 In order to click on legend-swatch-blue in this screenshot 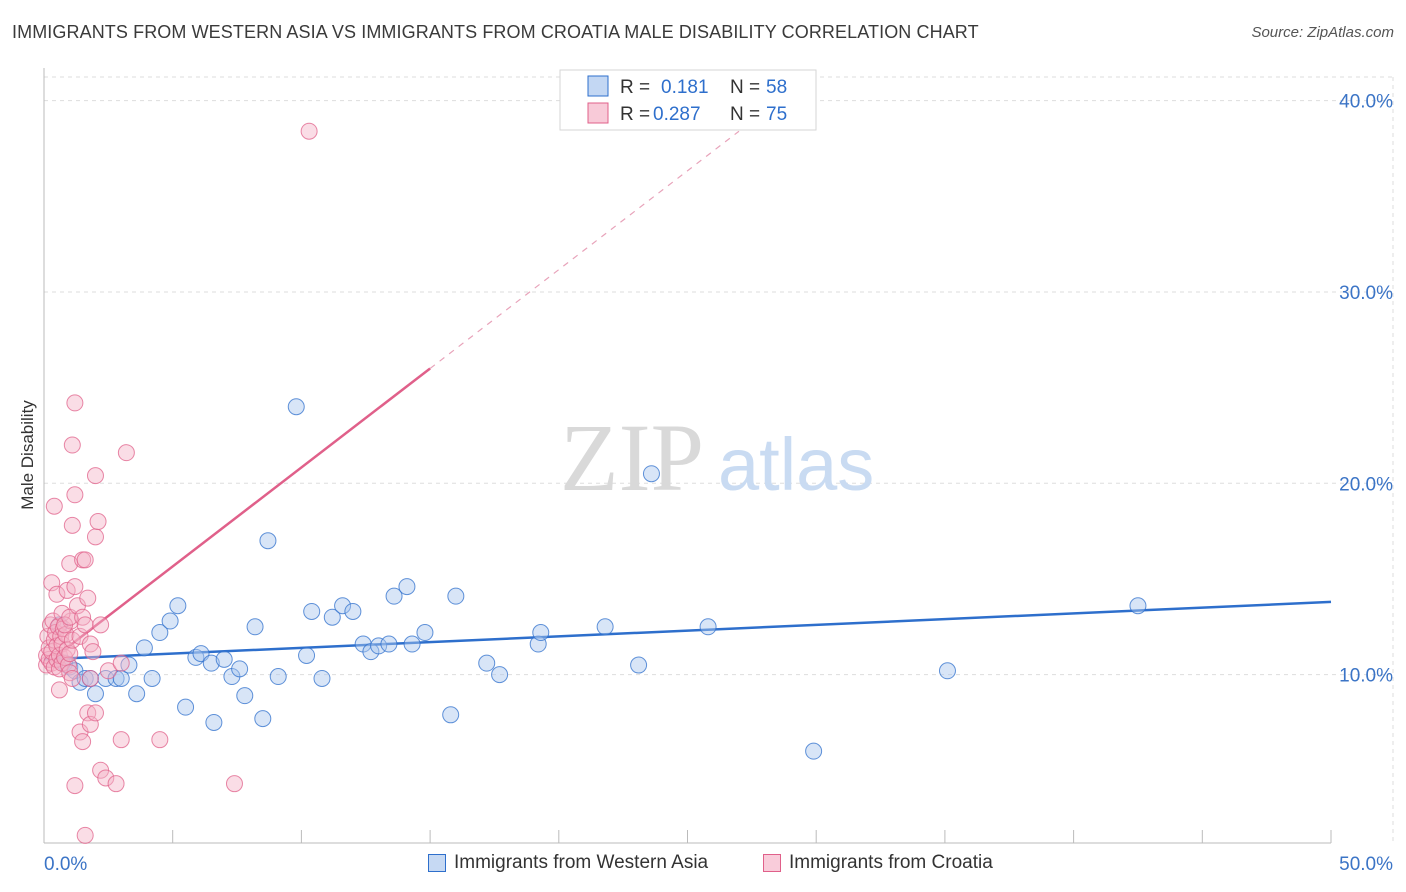, I will do `click(598, 86)`.